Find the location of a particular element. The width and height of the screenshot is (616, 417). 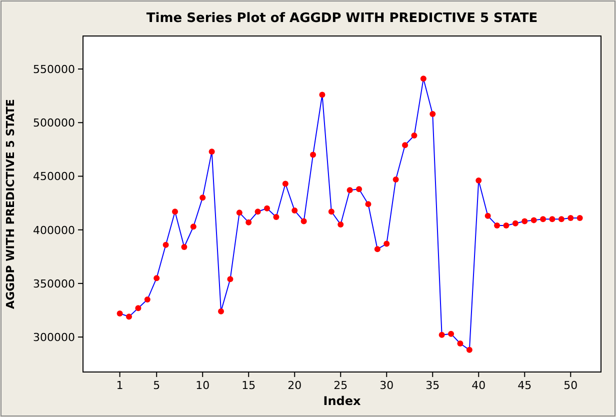

x-tick-label: 30 is located at coordinates (387, 385).